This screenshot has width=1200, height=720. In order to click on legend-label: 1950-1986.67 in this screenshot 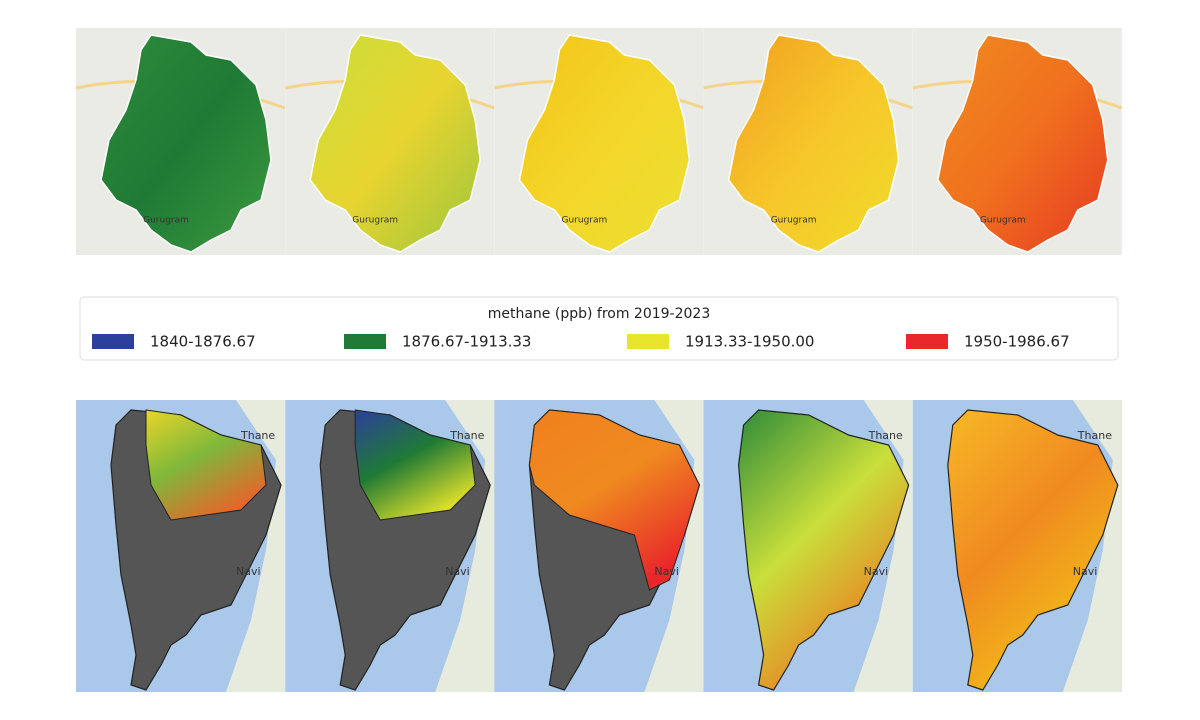, I will do `click(1017, 342)`.